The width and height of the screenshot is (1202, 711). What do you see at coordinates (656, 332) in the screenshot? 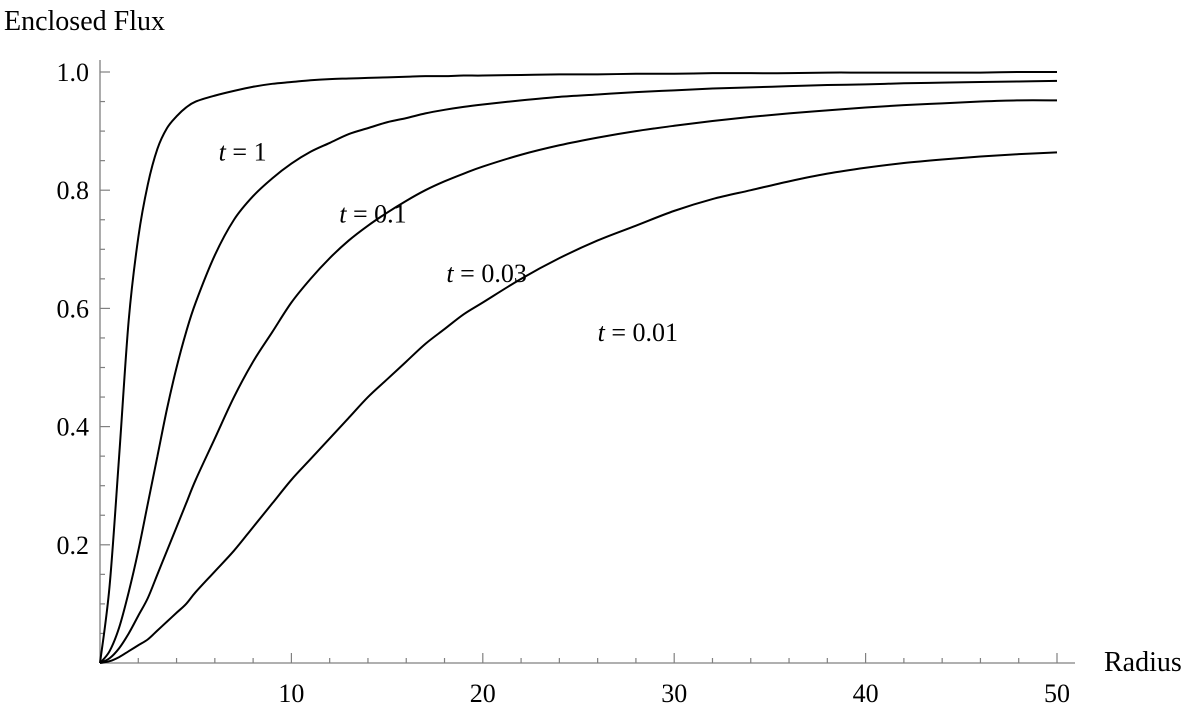
I see `curve-label-value: 0.01` at bounding box center [656, 332].